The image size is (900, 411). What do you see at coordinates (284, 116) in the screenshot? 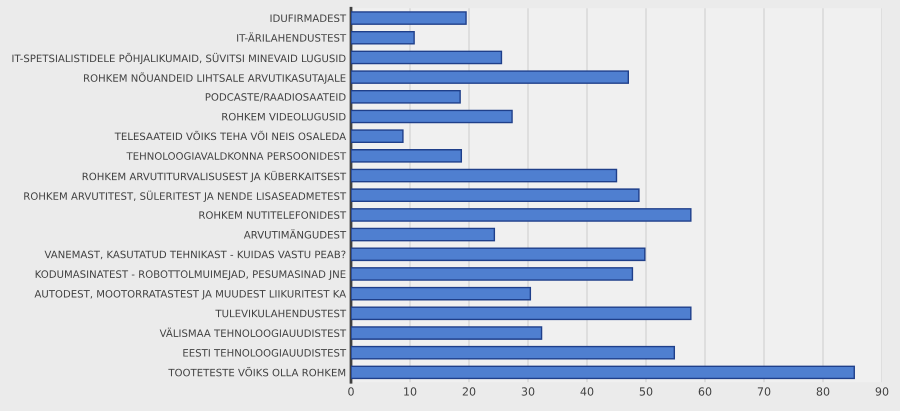
I see `y-tick-label: ROHKEM VIDEOLUGUSID` at bounding box center [284, 116].